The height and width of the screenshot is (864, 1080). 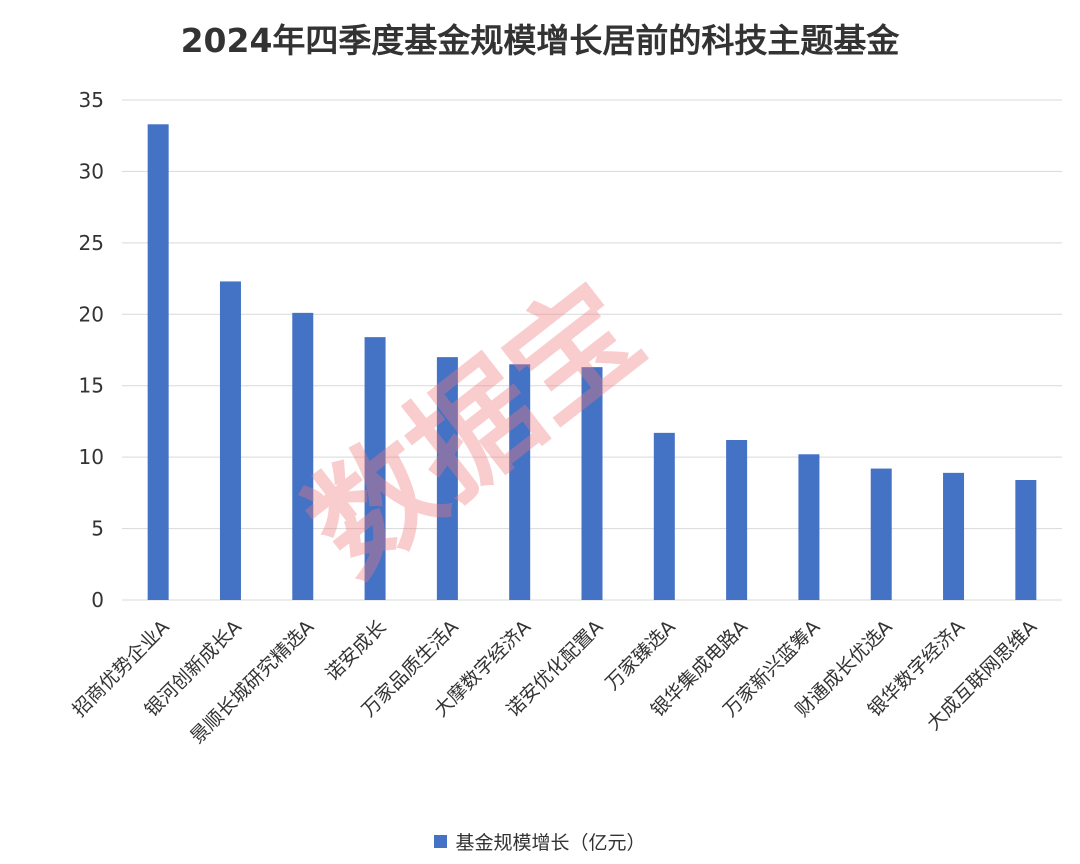 What do you see at coordinates (91, 100) in the screenshot?
I see `y-tick-label: 35` at bounding box center [91, 100].